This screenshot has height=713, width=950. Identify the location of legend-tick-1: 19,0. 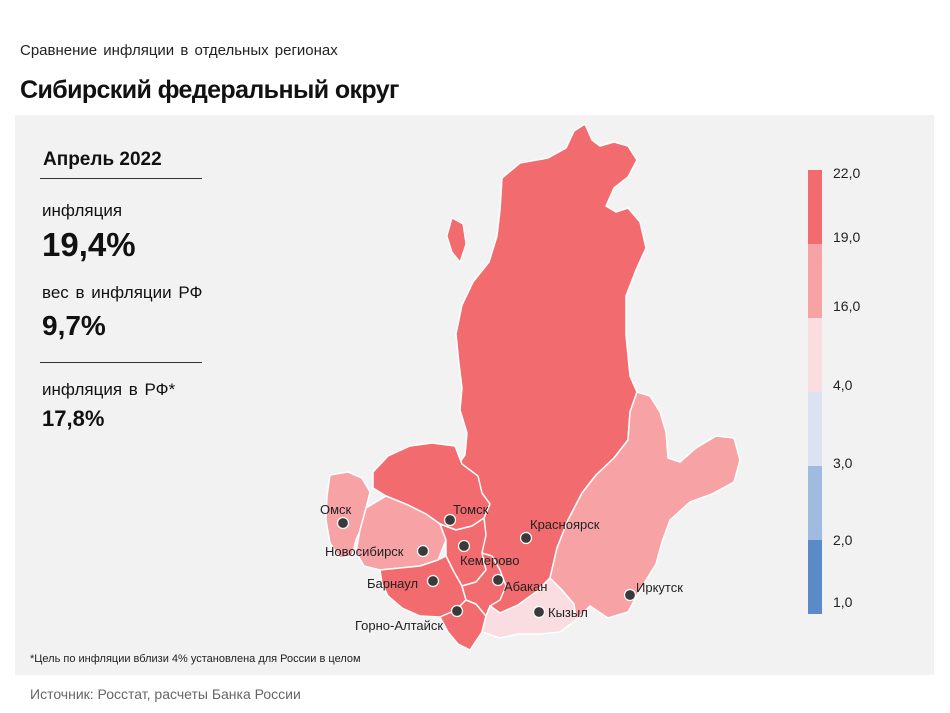
(846, 237).